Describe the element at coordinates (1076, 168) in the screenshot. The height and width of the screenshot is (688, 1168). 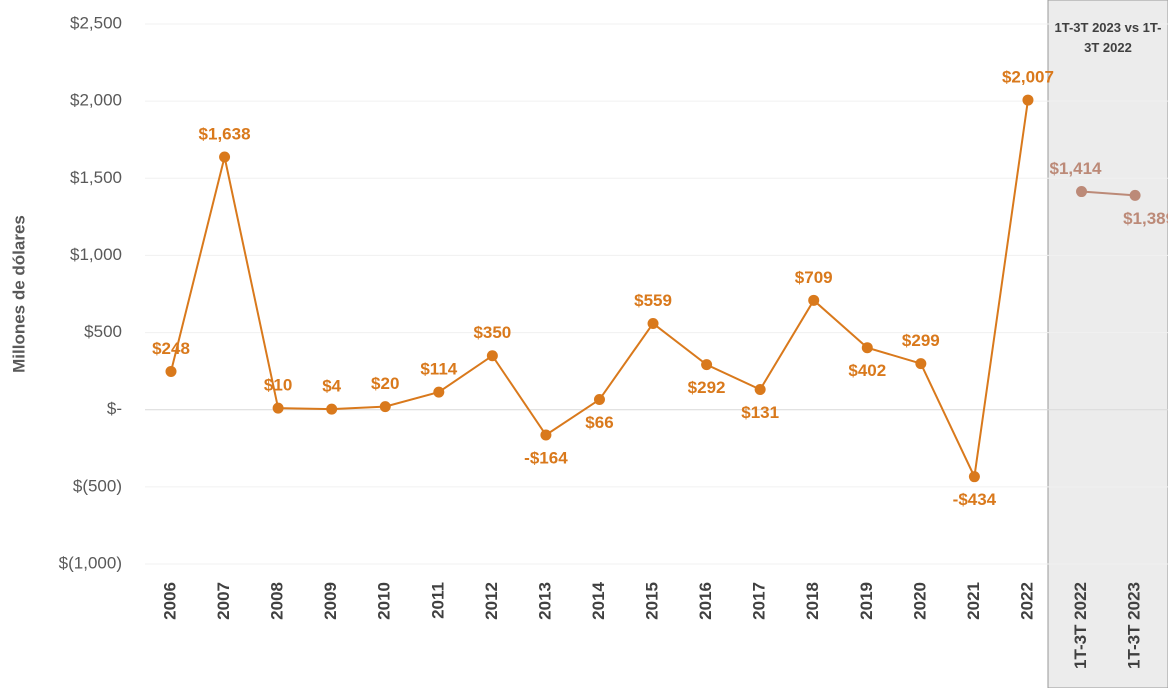
I see `data-label: $1,414` at that location.